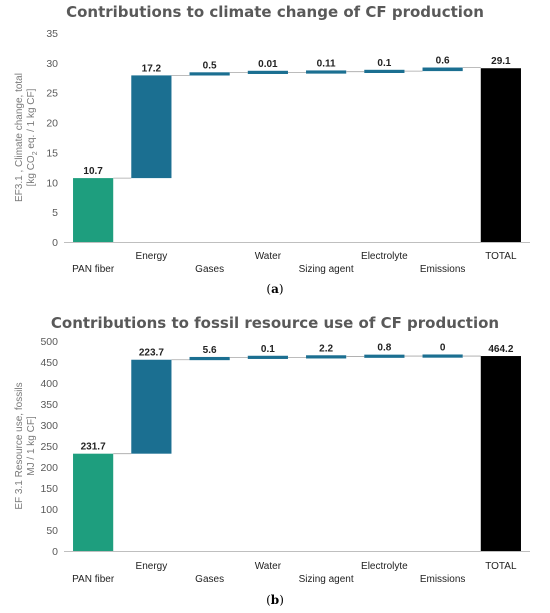 The image size is (550, 613). I want to click on data-label: 223.7, so click(151, 353).